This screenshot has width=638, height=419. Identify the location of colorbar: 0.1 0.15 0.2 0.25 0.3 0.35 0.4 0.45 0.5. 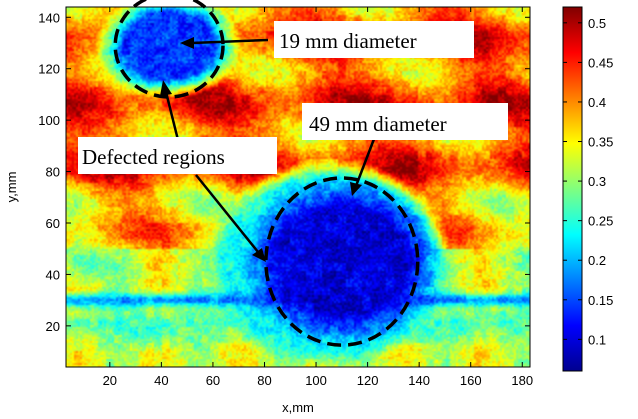
(587, 189).